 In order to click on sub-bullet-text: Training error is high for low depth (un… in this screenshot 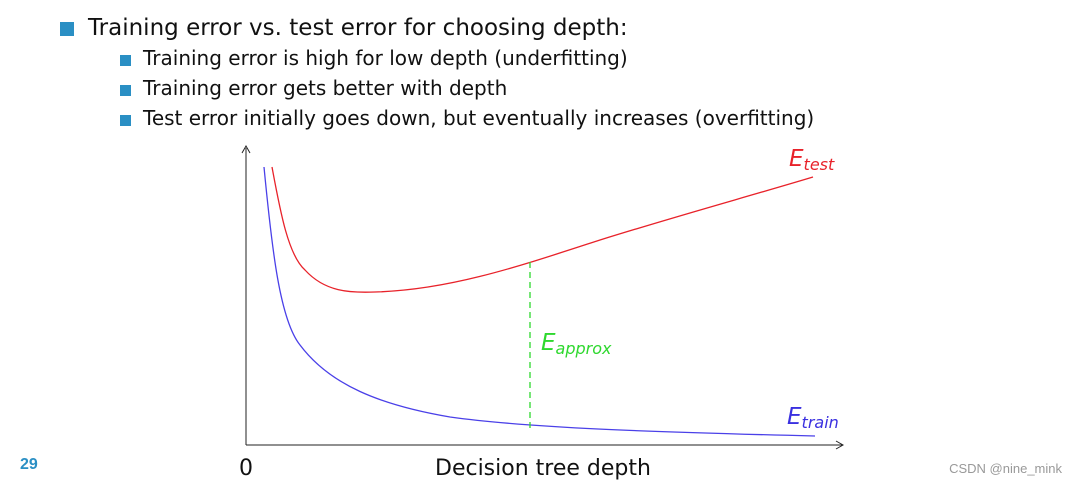, I will do `click(385, 58)`.